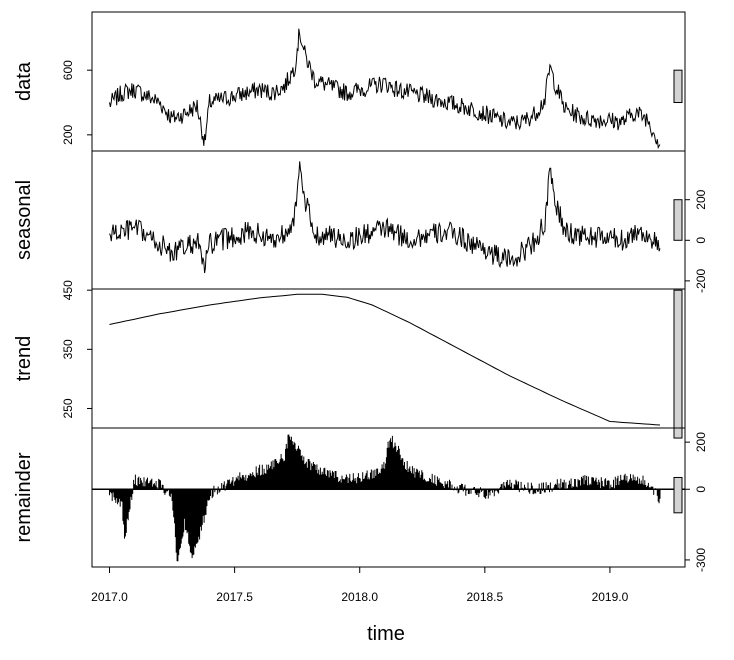  What do you see at coordinates (234, 597) in the screenshot?
I see `x-tick-label-1: 2017.5` at bounding box center [234, 597].